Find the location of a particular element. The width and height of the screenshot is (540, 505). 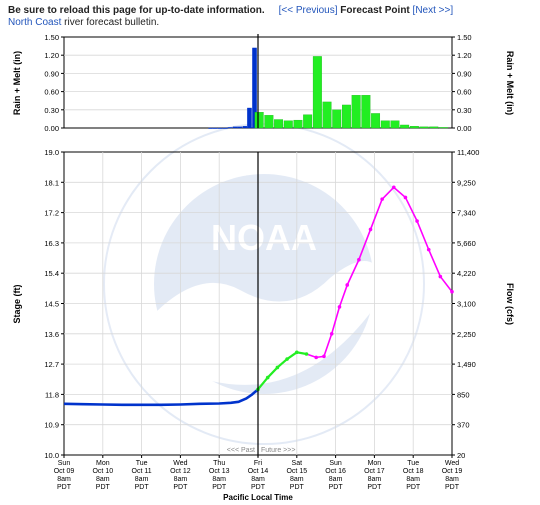

bulletin-text: river forecast bulletin. is located at coordinates (110, 22).